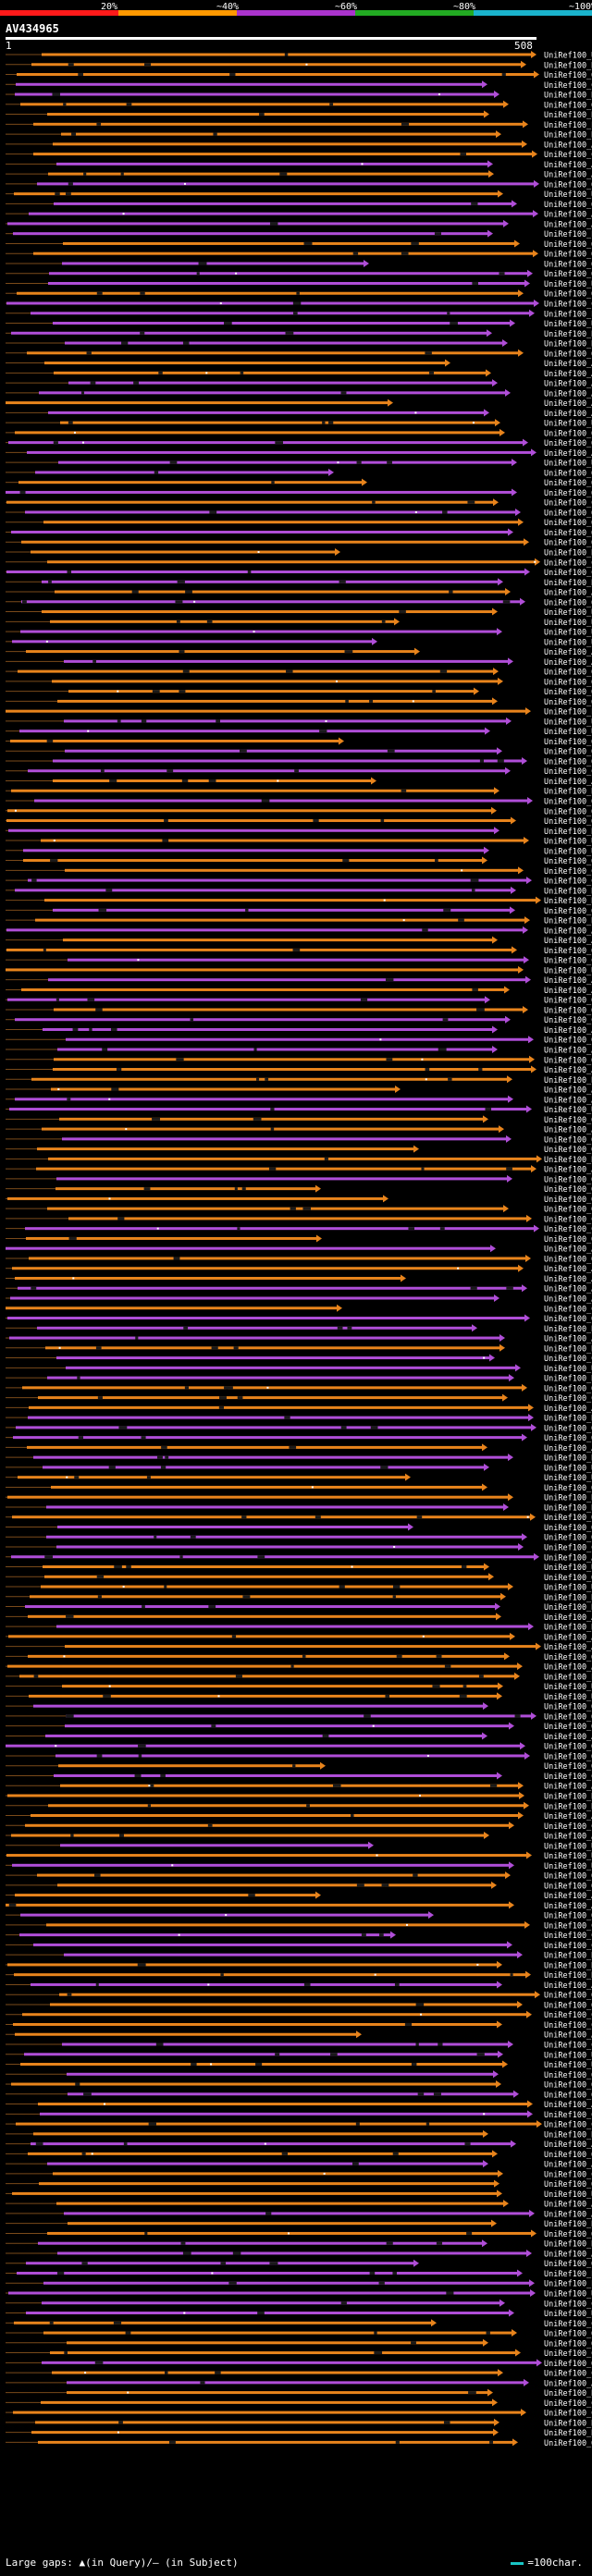 This screenshot has height=2576, width=592. I want to click on hit-row: UniRef100_B4F646, so click(299, 2433).